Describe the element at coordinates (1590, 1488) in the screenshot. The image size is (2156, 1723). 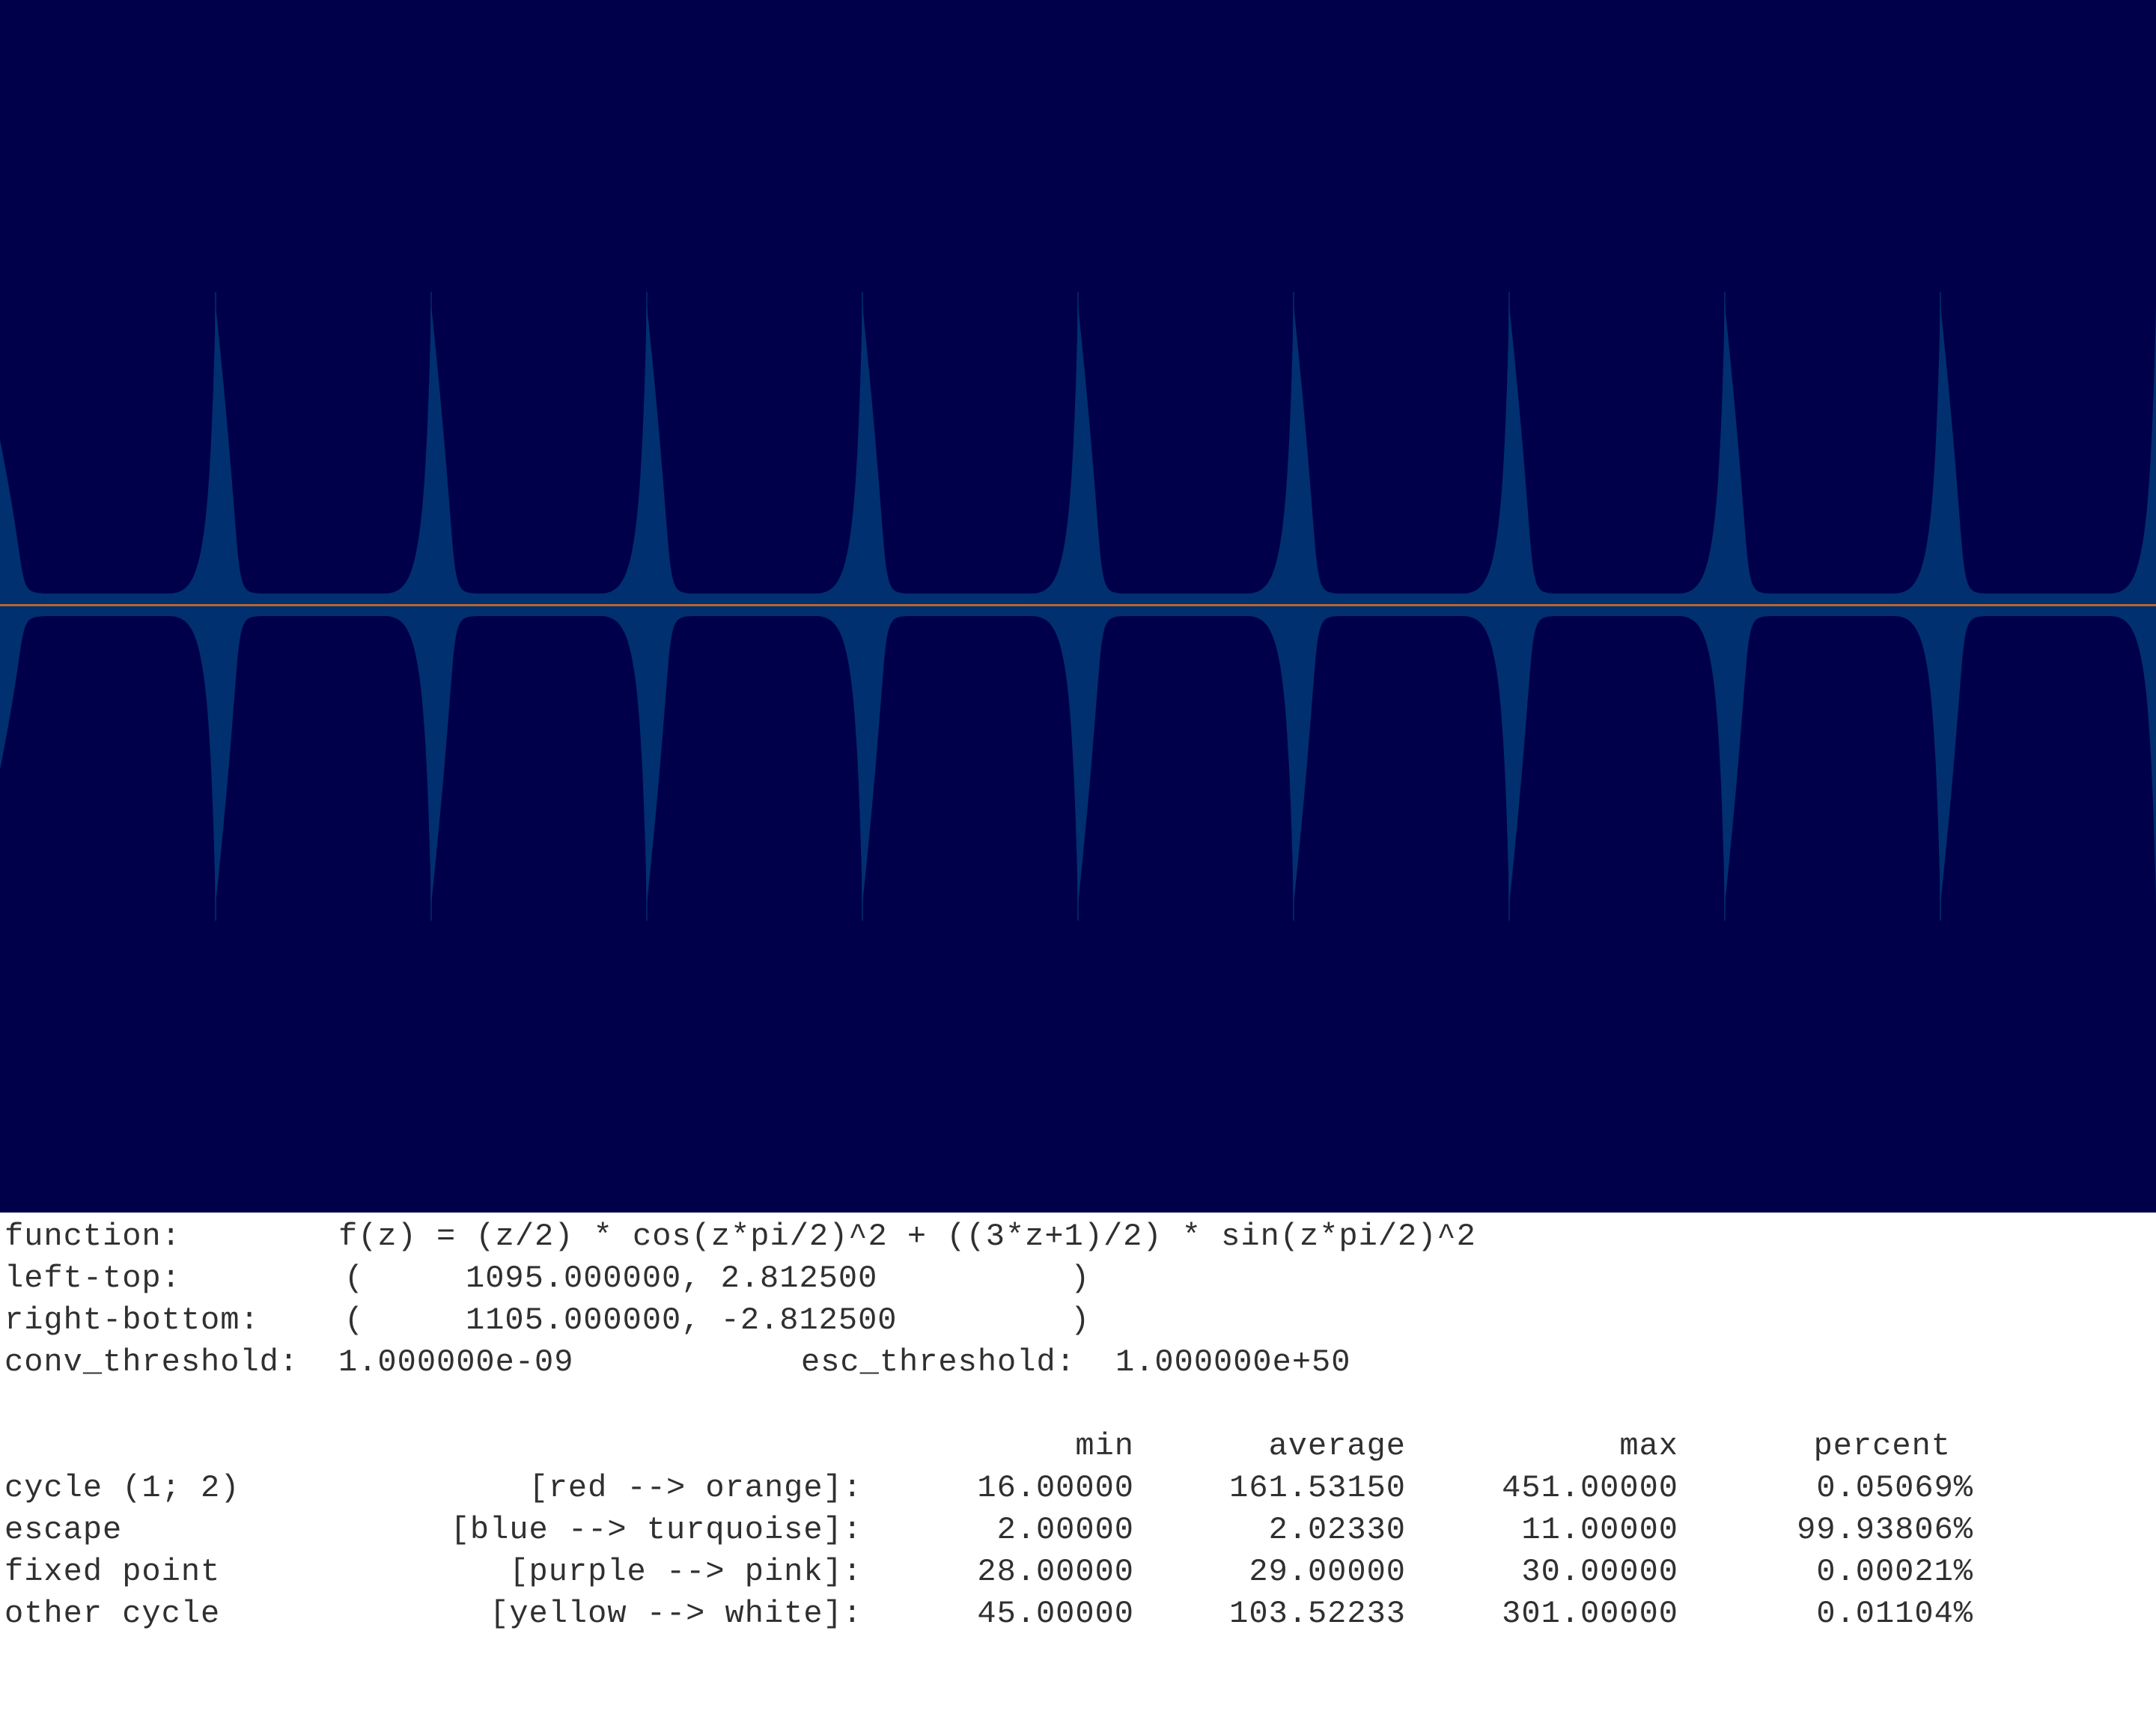
I see `stats-row-max: 451.00000` at that location.